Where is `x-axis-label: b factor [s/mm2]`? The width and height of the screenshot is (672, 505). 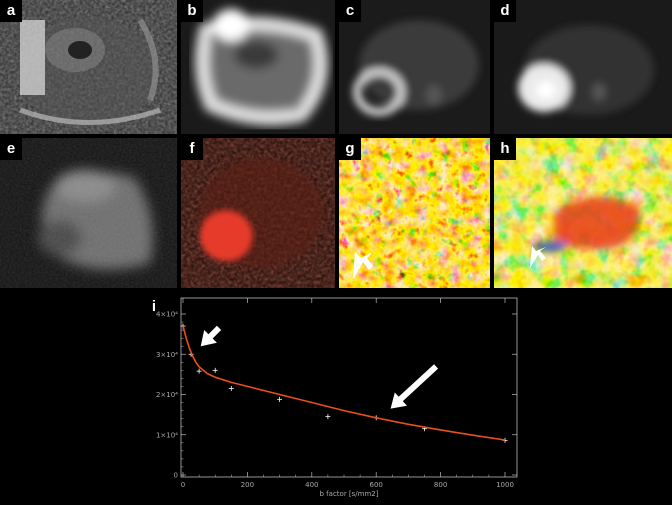 x-axis-label: b factor [s/mm2] is located at coordinates (349, 494).